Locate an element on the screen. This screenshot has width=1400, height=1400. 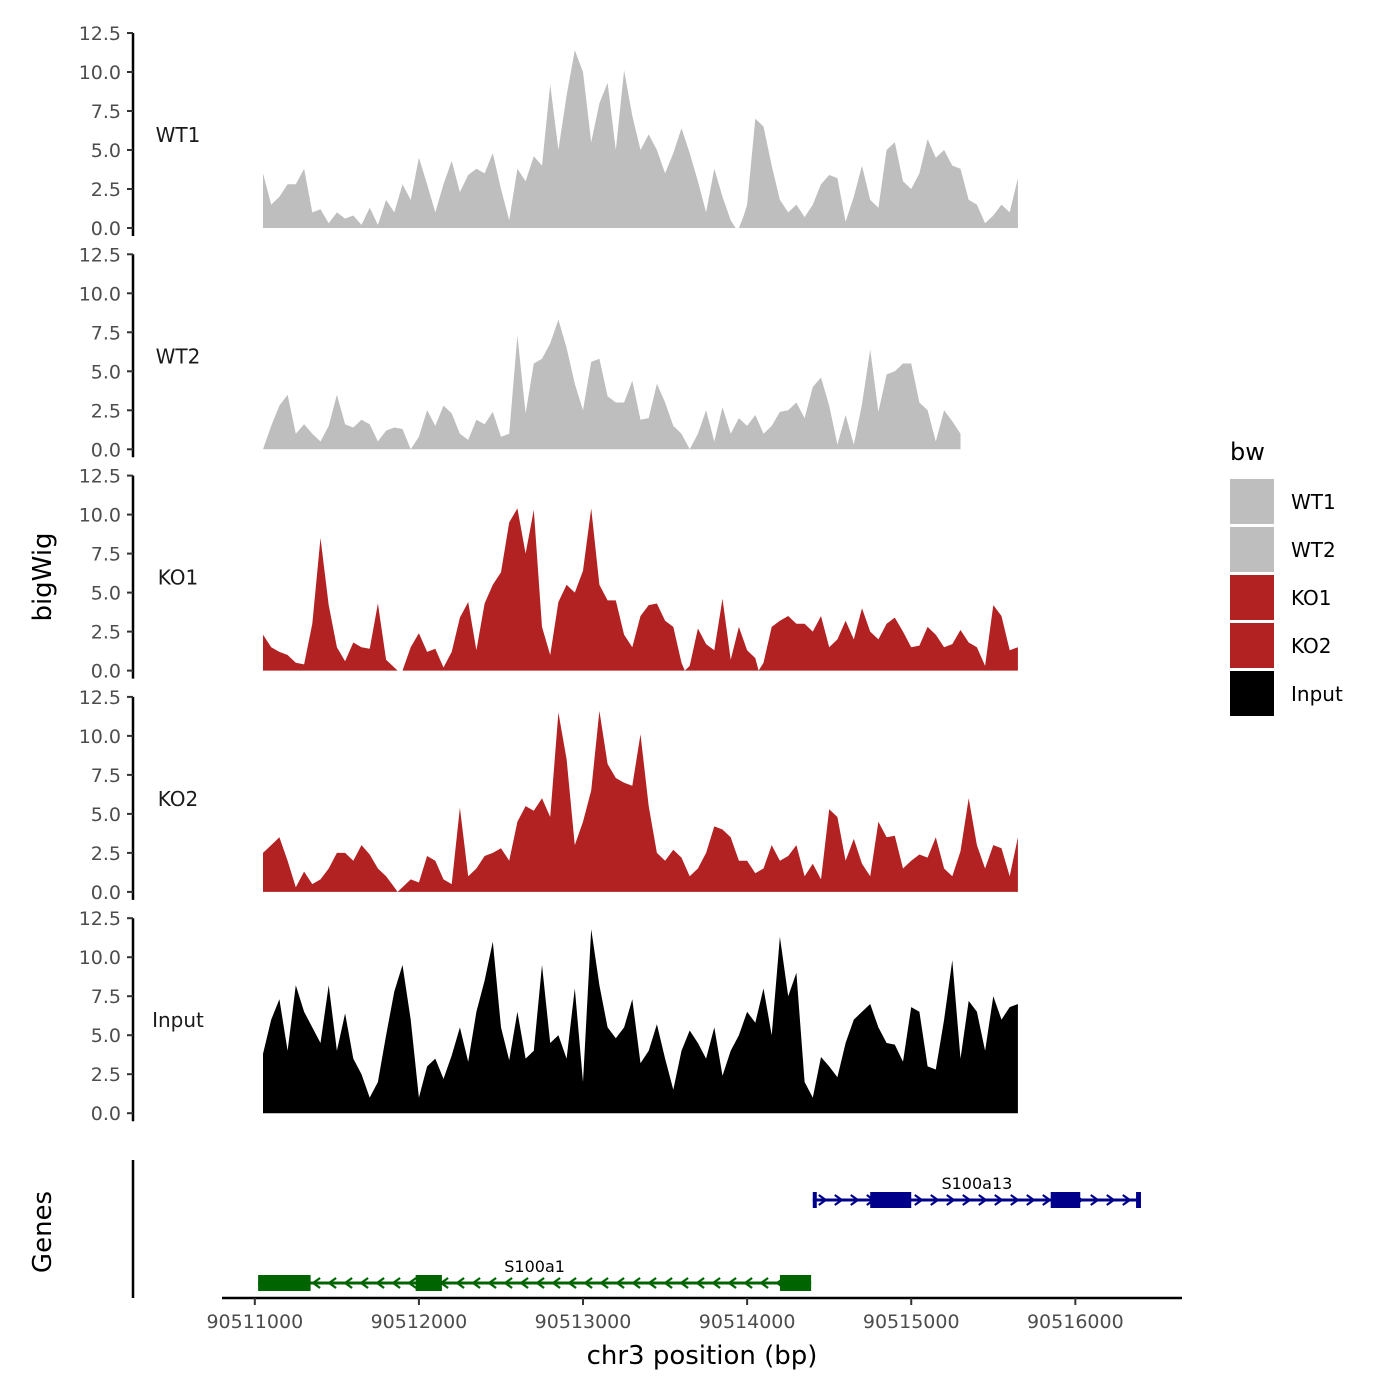
track-wt1: 0.0 2.5 5.0 7.5 10.0 12.5 WT1 is located at coordinates (548, 131).